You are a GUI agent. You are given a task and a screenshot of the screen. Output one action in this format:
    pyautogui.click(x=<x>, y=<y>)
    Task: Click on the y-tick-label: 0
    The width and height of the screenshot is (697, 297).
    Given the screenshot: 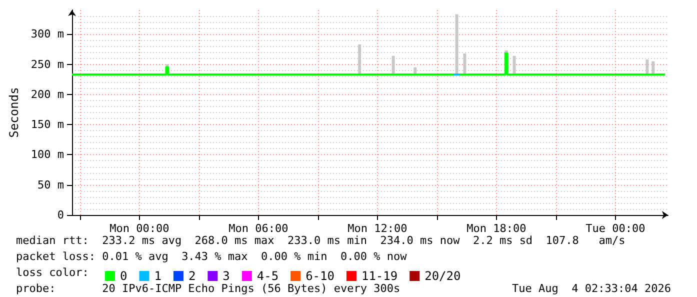 What is the action you would take?
    pyautogui.click(x=60, y=215)
    